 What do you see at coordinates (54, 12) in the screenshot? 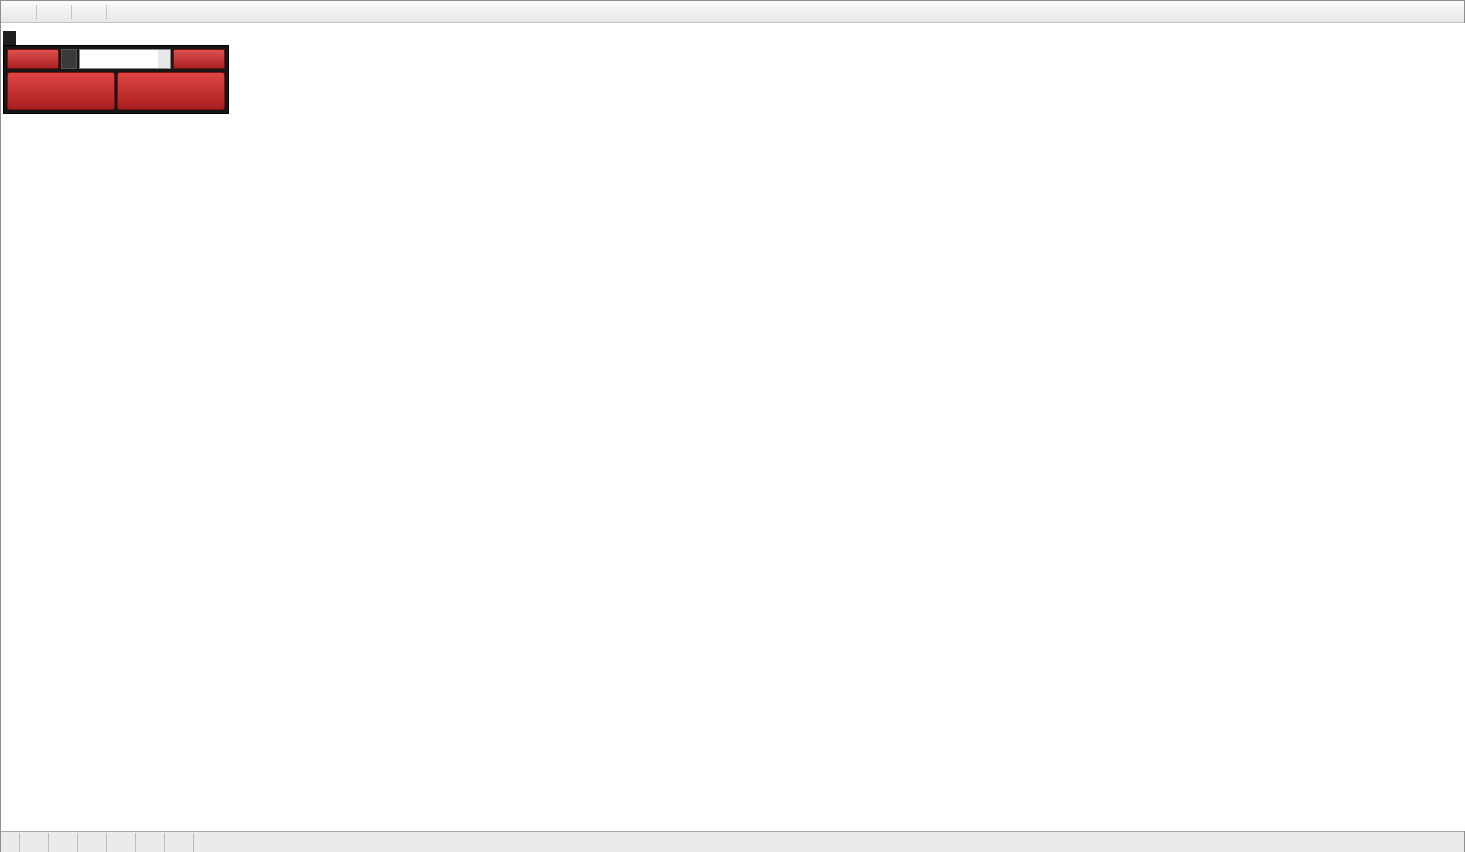
I see `tf-button-d1` at bounding box center [54, 12].